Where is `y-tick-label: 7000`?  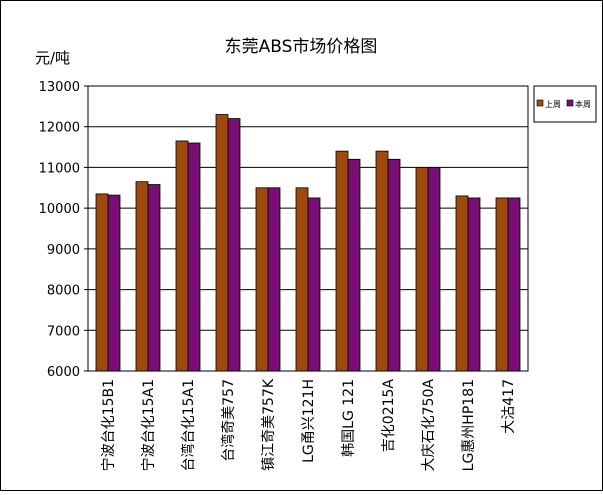
y-tick-label: 7000 is located at coordinates (63, 331).